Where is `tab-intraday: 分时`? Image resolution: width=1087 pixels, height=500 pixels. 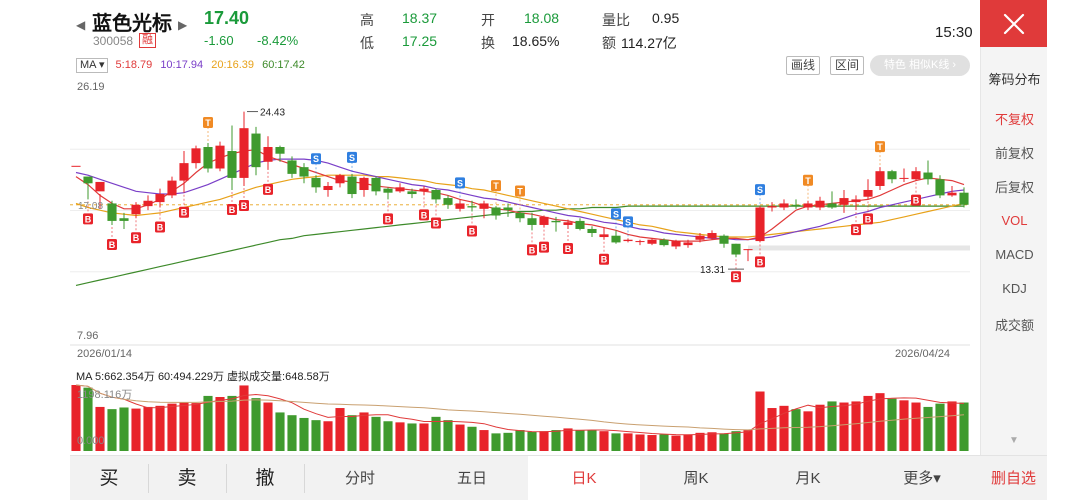
tab-intraday: 分时 is located at coordinates (359, 478).